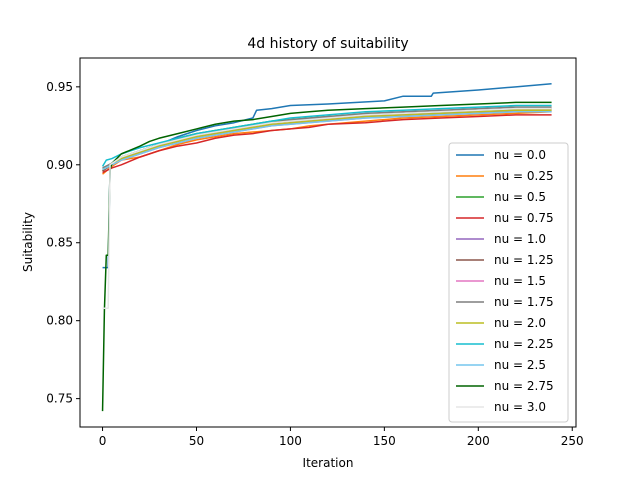  Describe the element at coordinates (59, 87) in the screenshot. I see `y-tick-label: 0.95` at that location.